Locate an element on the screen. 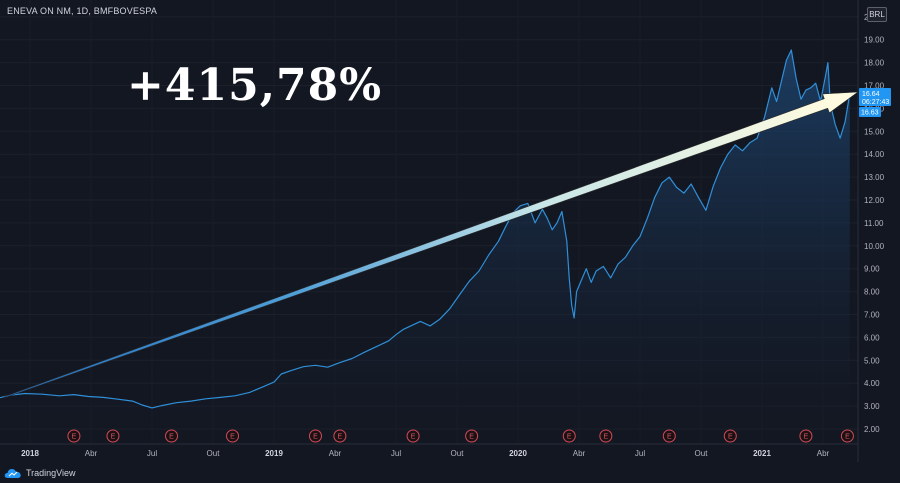 This screenshot has height=483, width=900. y-tick-label: 19.00 is located at coordinates (874, 40).